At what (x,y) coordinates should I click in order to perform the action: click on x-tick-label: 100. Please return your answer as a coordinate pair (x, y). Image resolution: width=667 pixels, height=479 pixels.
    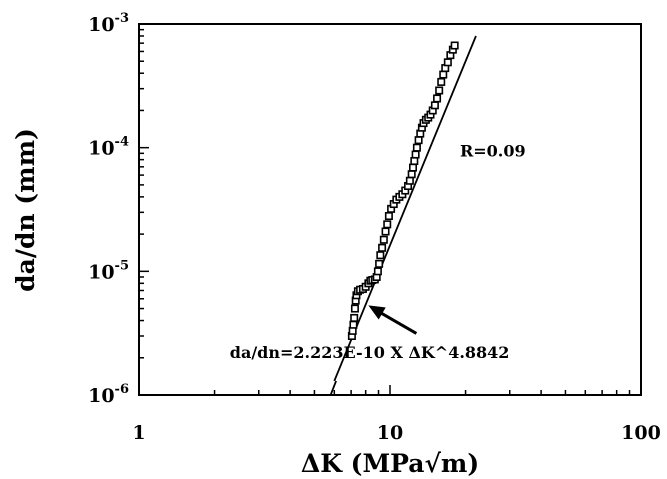
    Looking at the image, I should click on (641, 433).